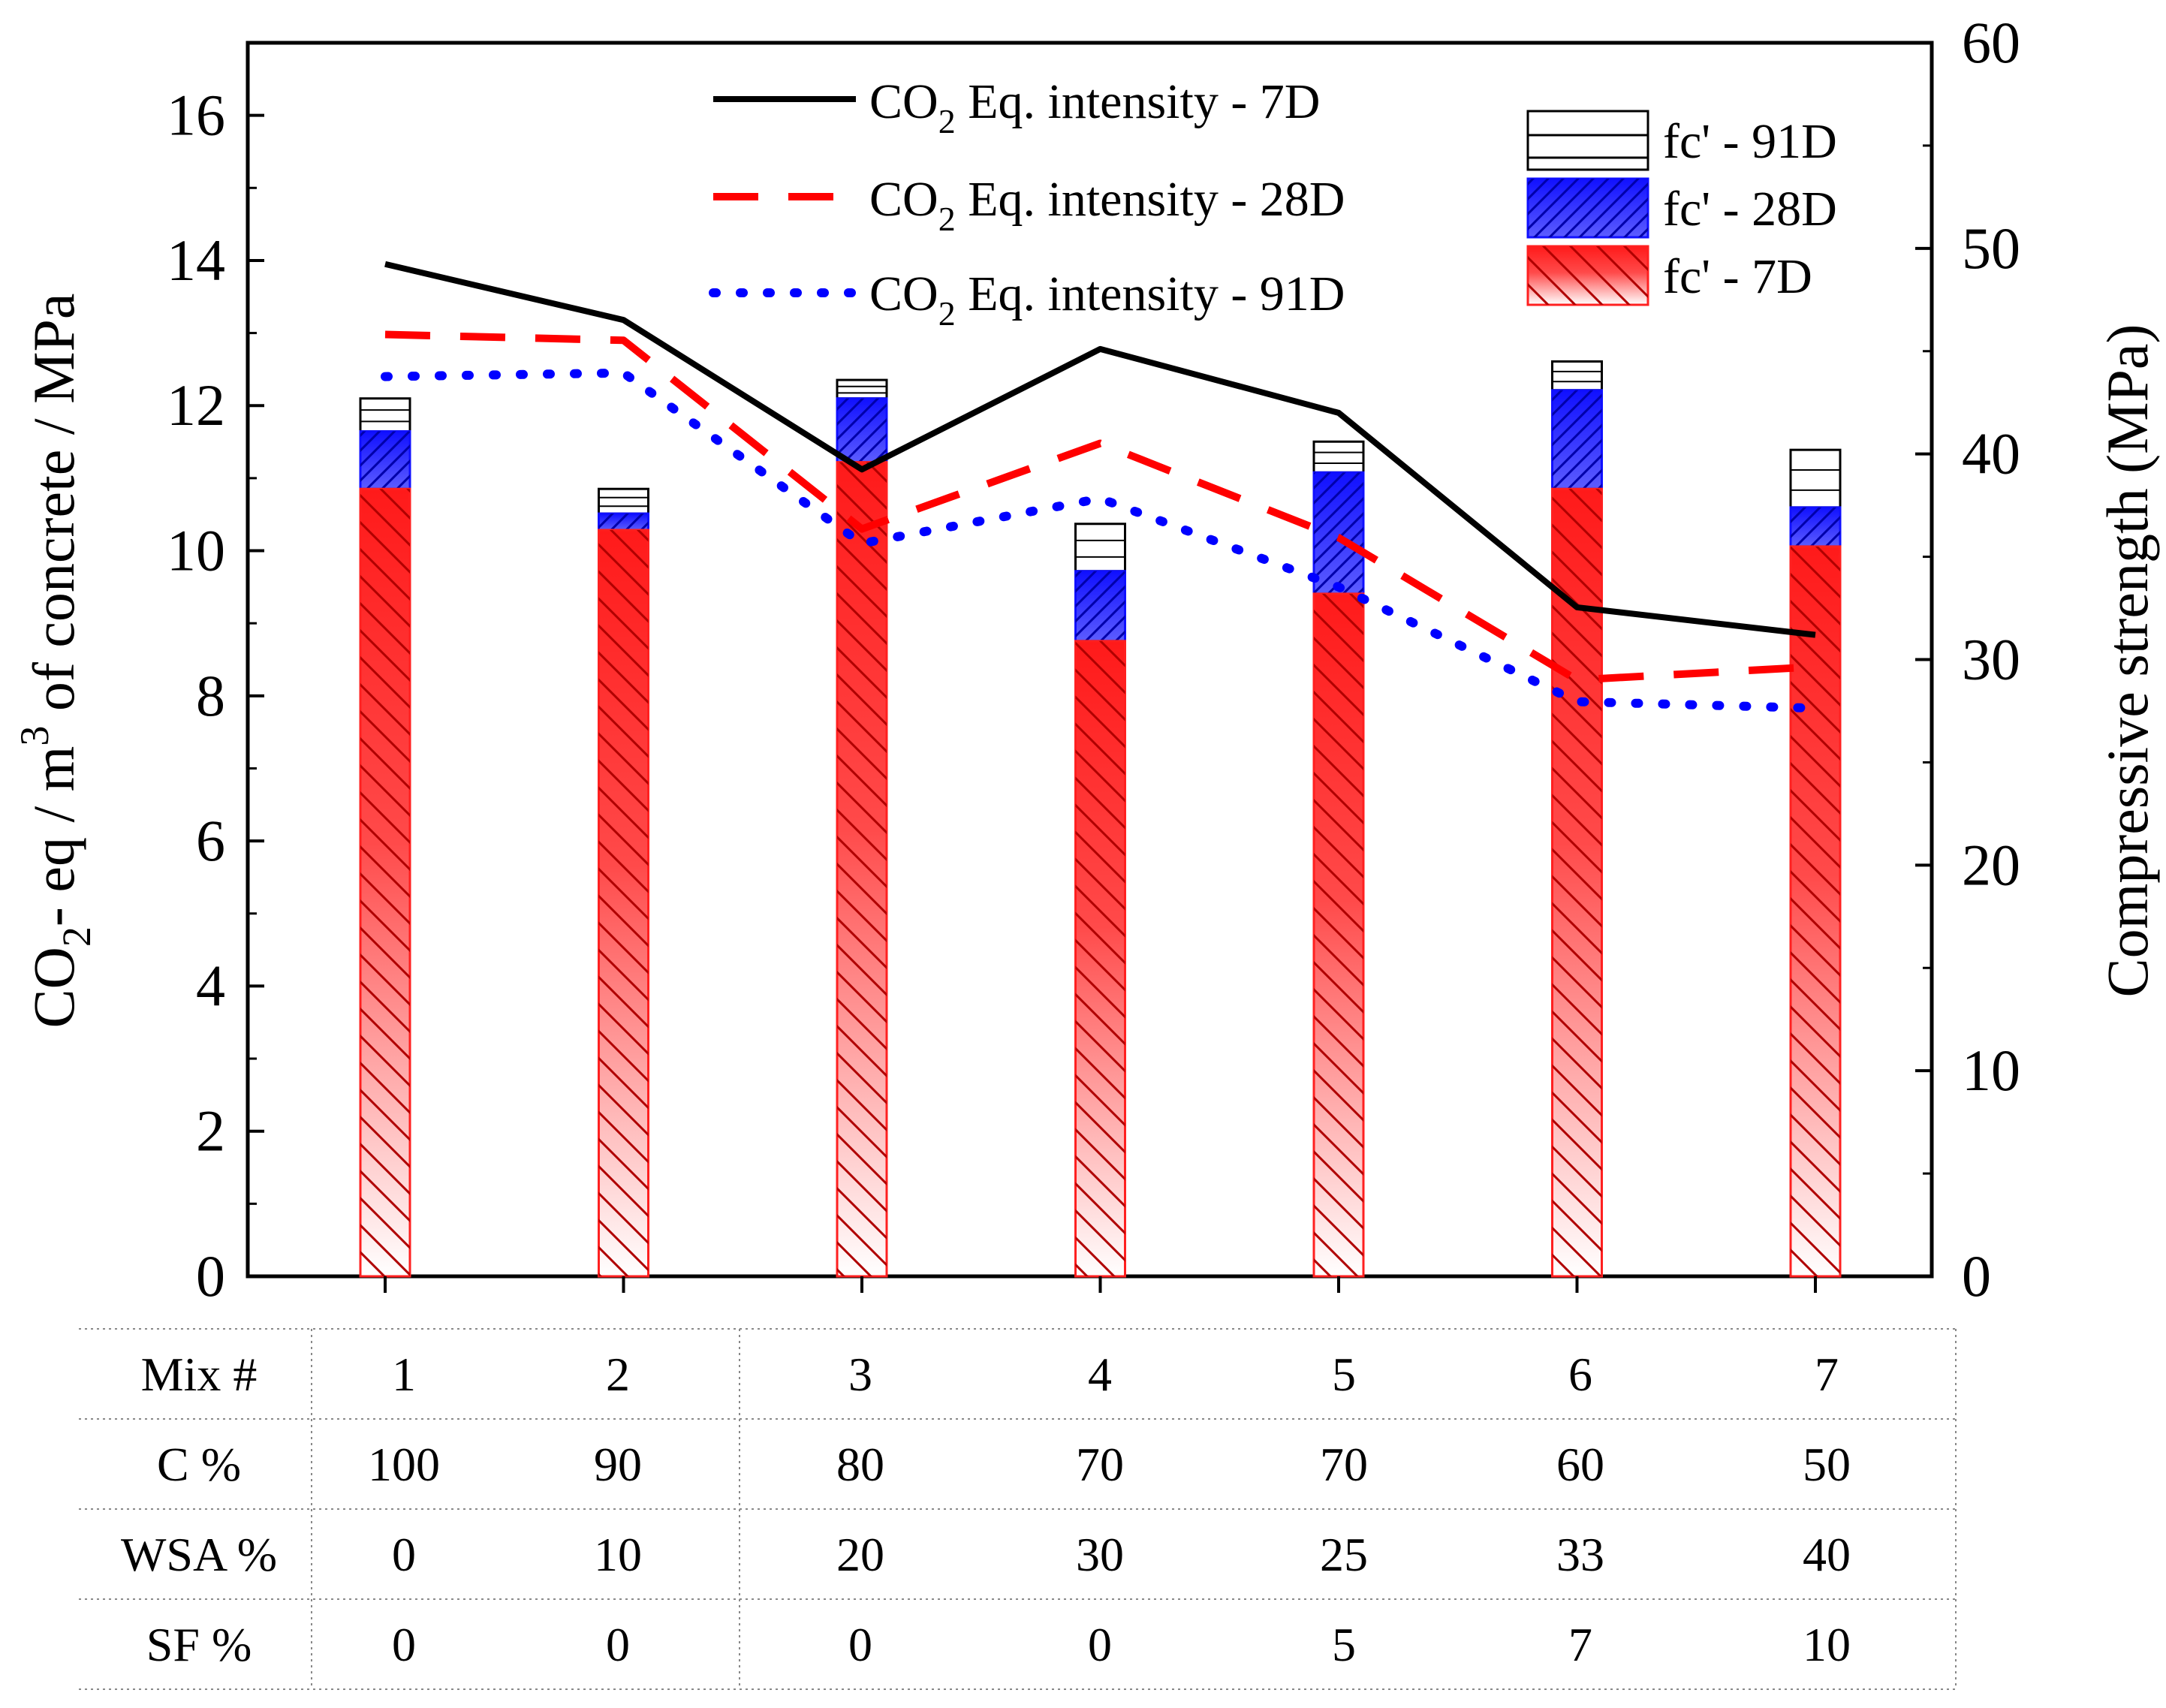  What do you see at coordinates (1827, 1464) in the screenshot?
I see `table-cell: 50` at bounding box center [1827, 1464].